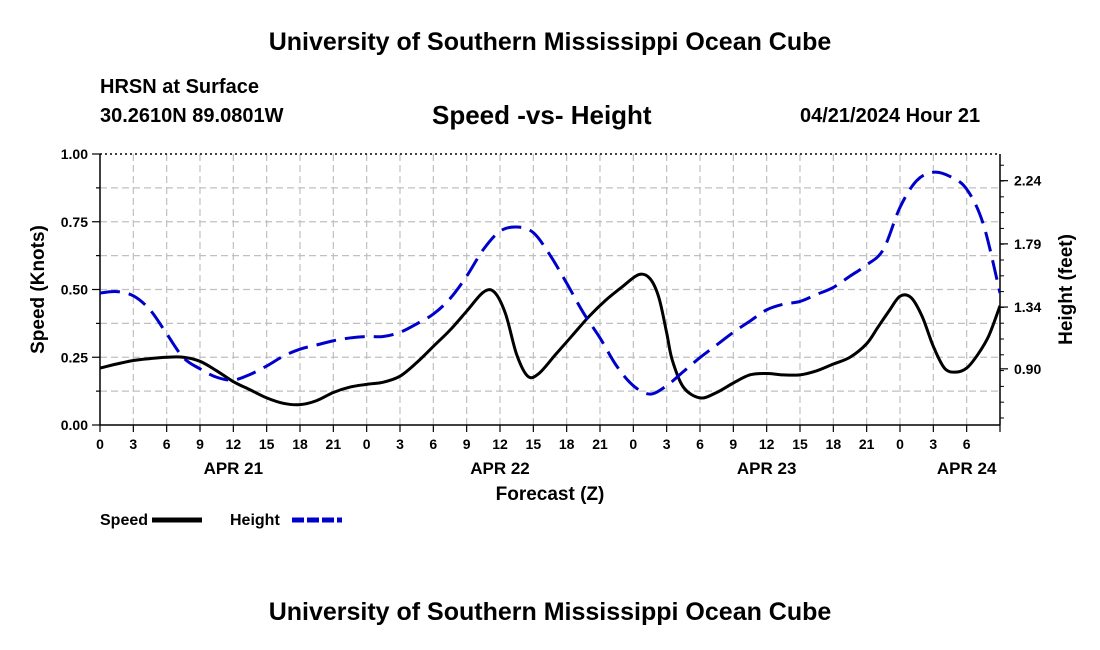 The height and width of the screenshot is (650, 1100). Describe the element at coordinates (74, 154) in the screenshot. I see `y-tick-label: 1.00` at that location.